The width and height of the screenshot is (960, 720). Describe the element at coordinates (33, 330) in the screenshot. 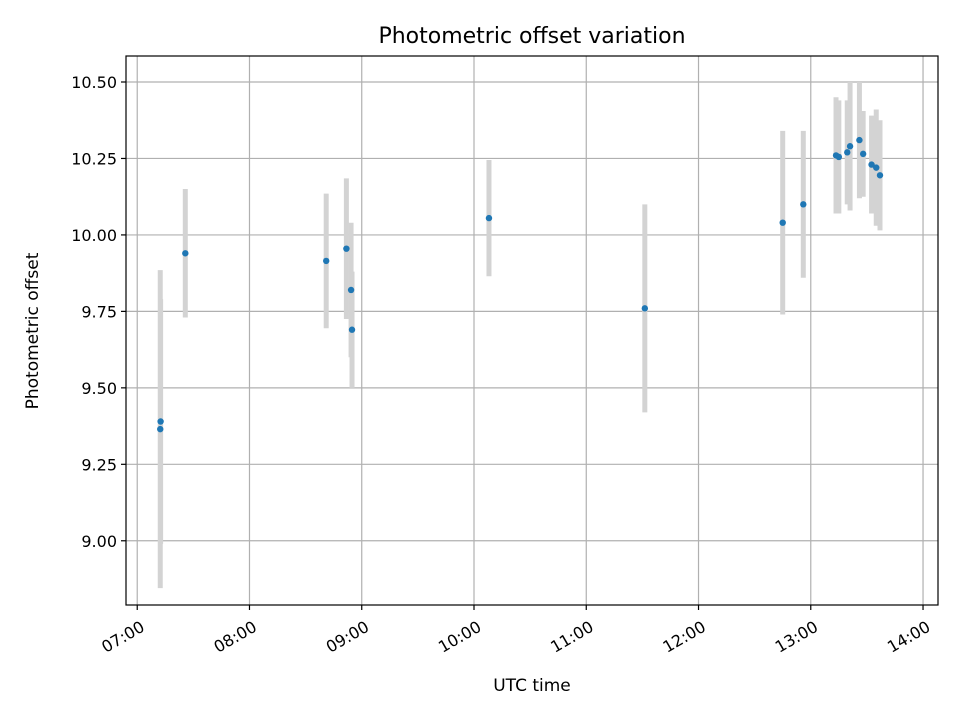

I see `y-axis-label: Photometric offset` at that location.